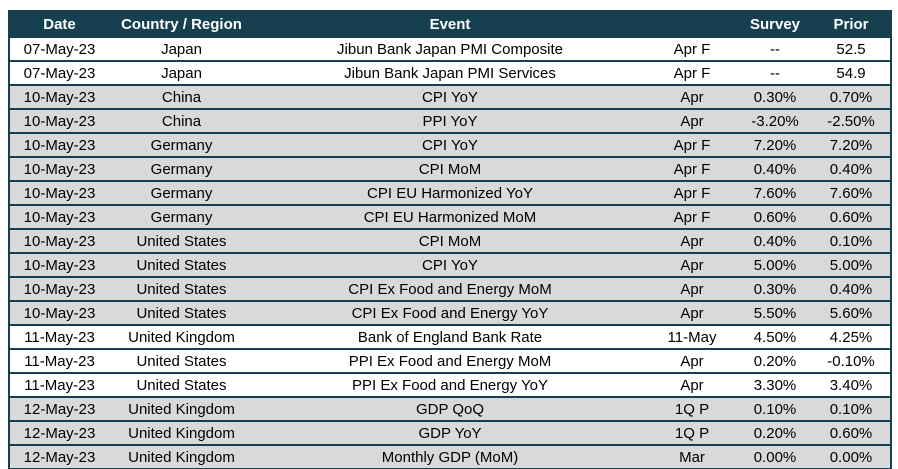 The height and width of the screenshot is (469, 898). I want to click on column-header-period, so click(692, 24).